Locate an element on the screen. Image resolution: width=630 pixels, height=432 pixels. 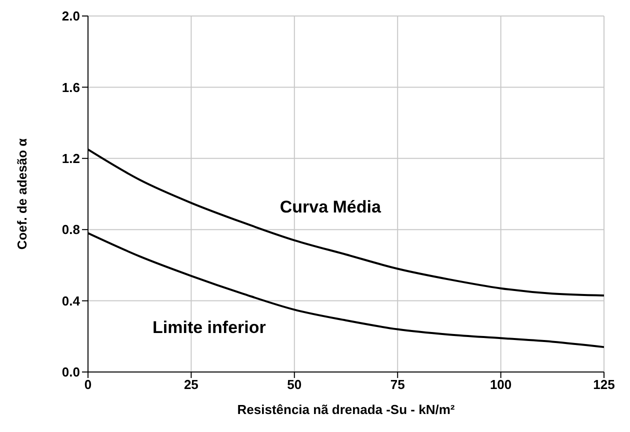
x-tick-label: 0 is located at coordinates (88, 384).